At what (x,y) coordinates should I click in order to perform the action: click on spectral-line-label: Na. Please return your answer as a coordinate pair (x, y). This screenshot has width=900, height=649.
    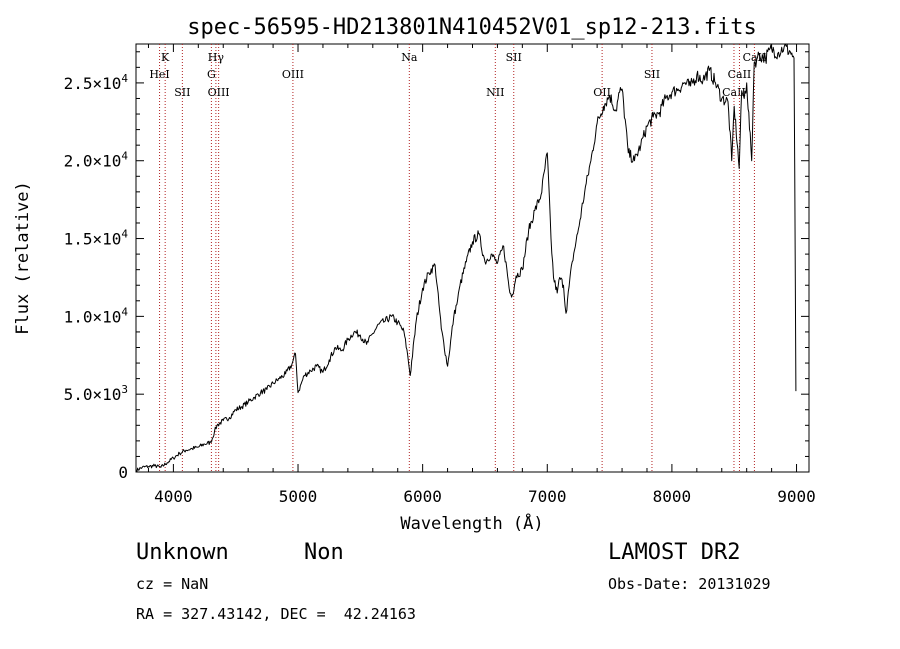
    Looking at the image, I should click on (409, 57).